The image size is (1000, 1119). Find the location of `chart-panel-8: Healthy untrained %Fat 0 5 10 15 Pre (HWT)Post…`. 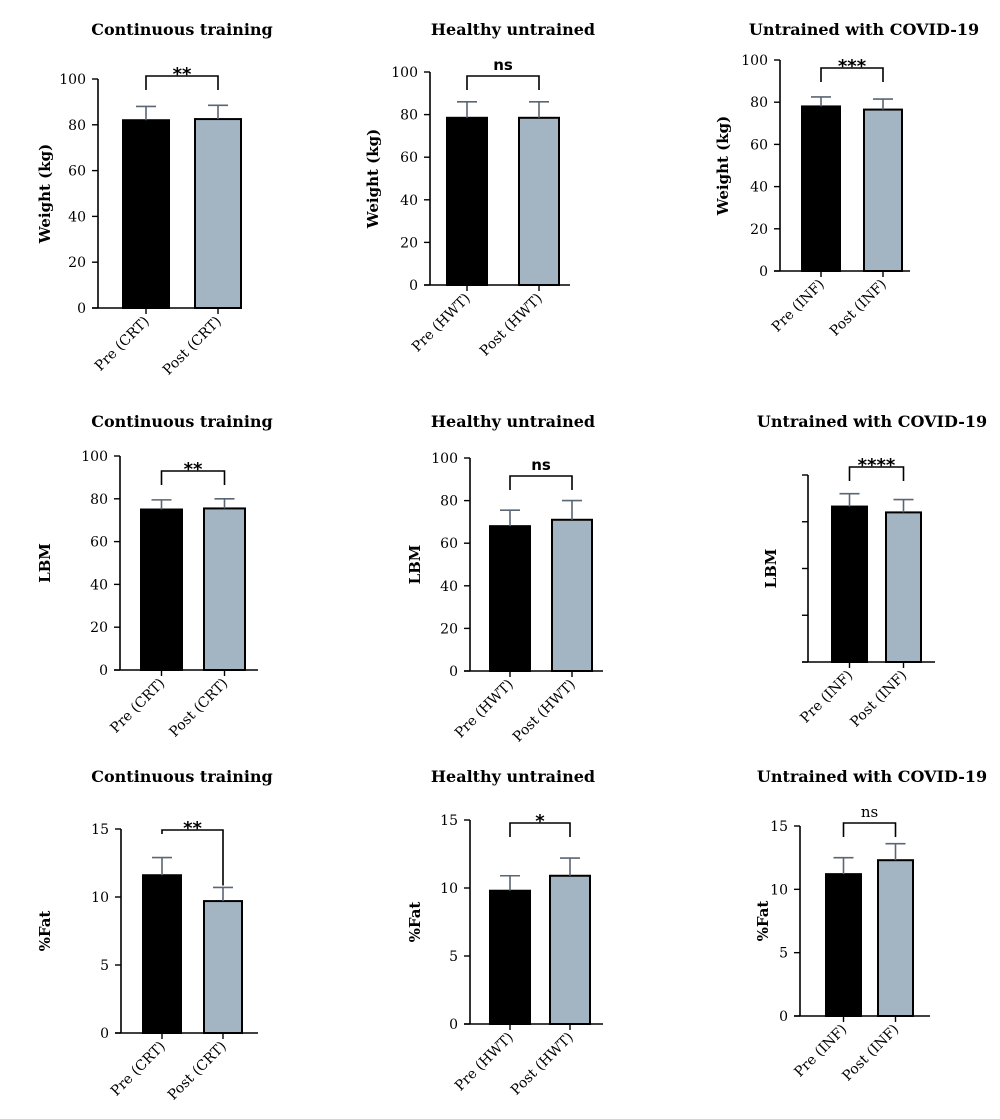

chart-panel-8: Healthy untrained %Fat 0 5 10 15 Pre (HWT)Post… is located at coordinates (504, 932).